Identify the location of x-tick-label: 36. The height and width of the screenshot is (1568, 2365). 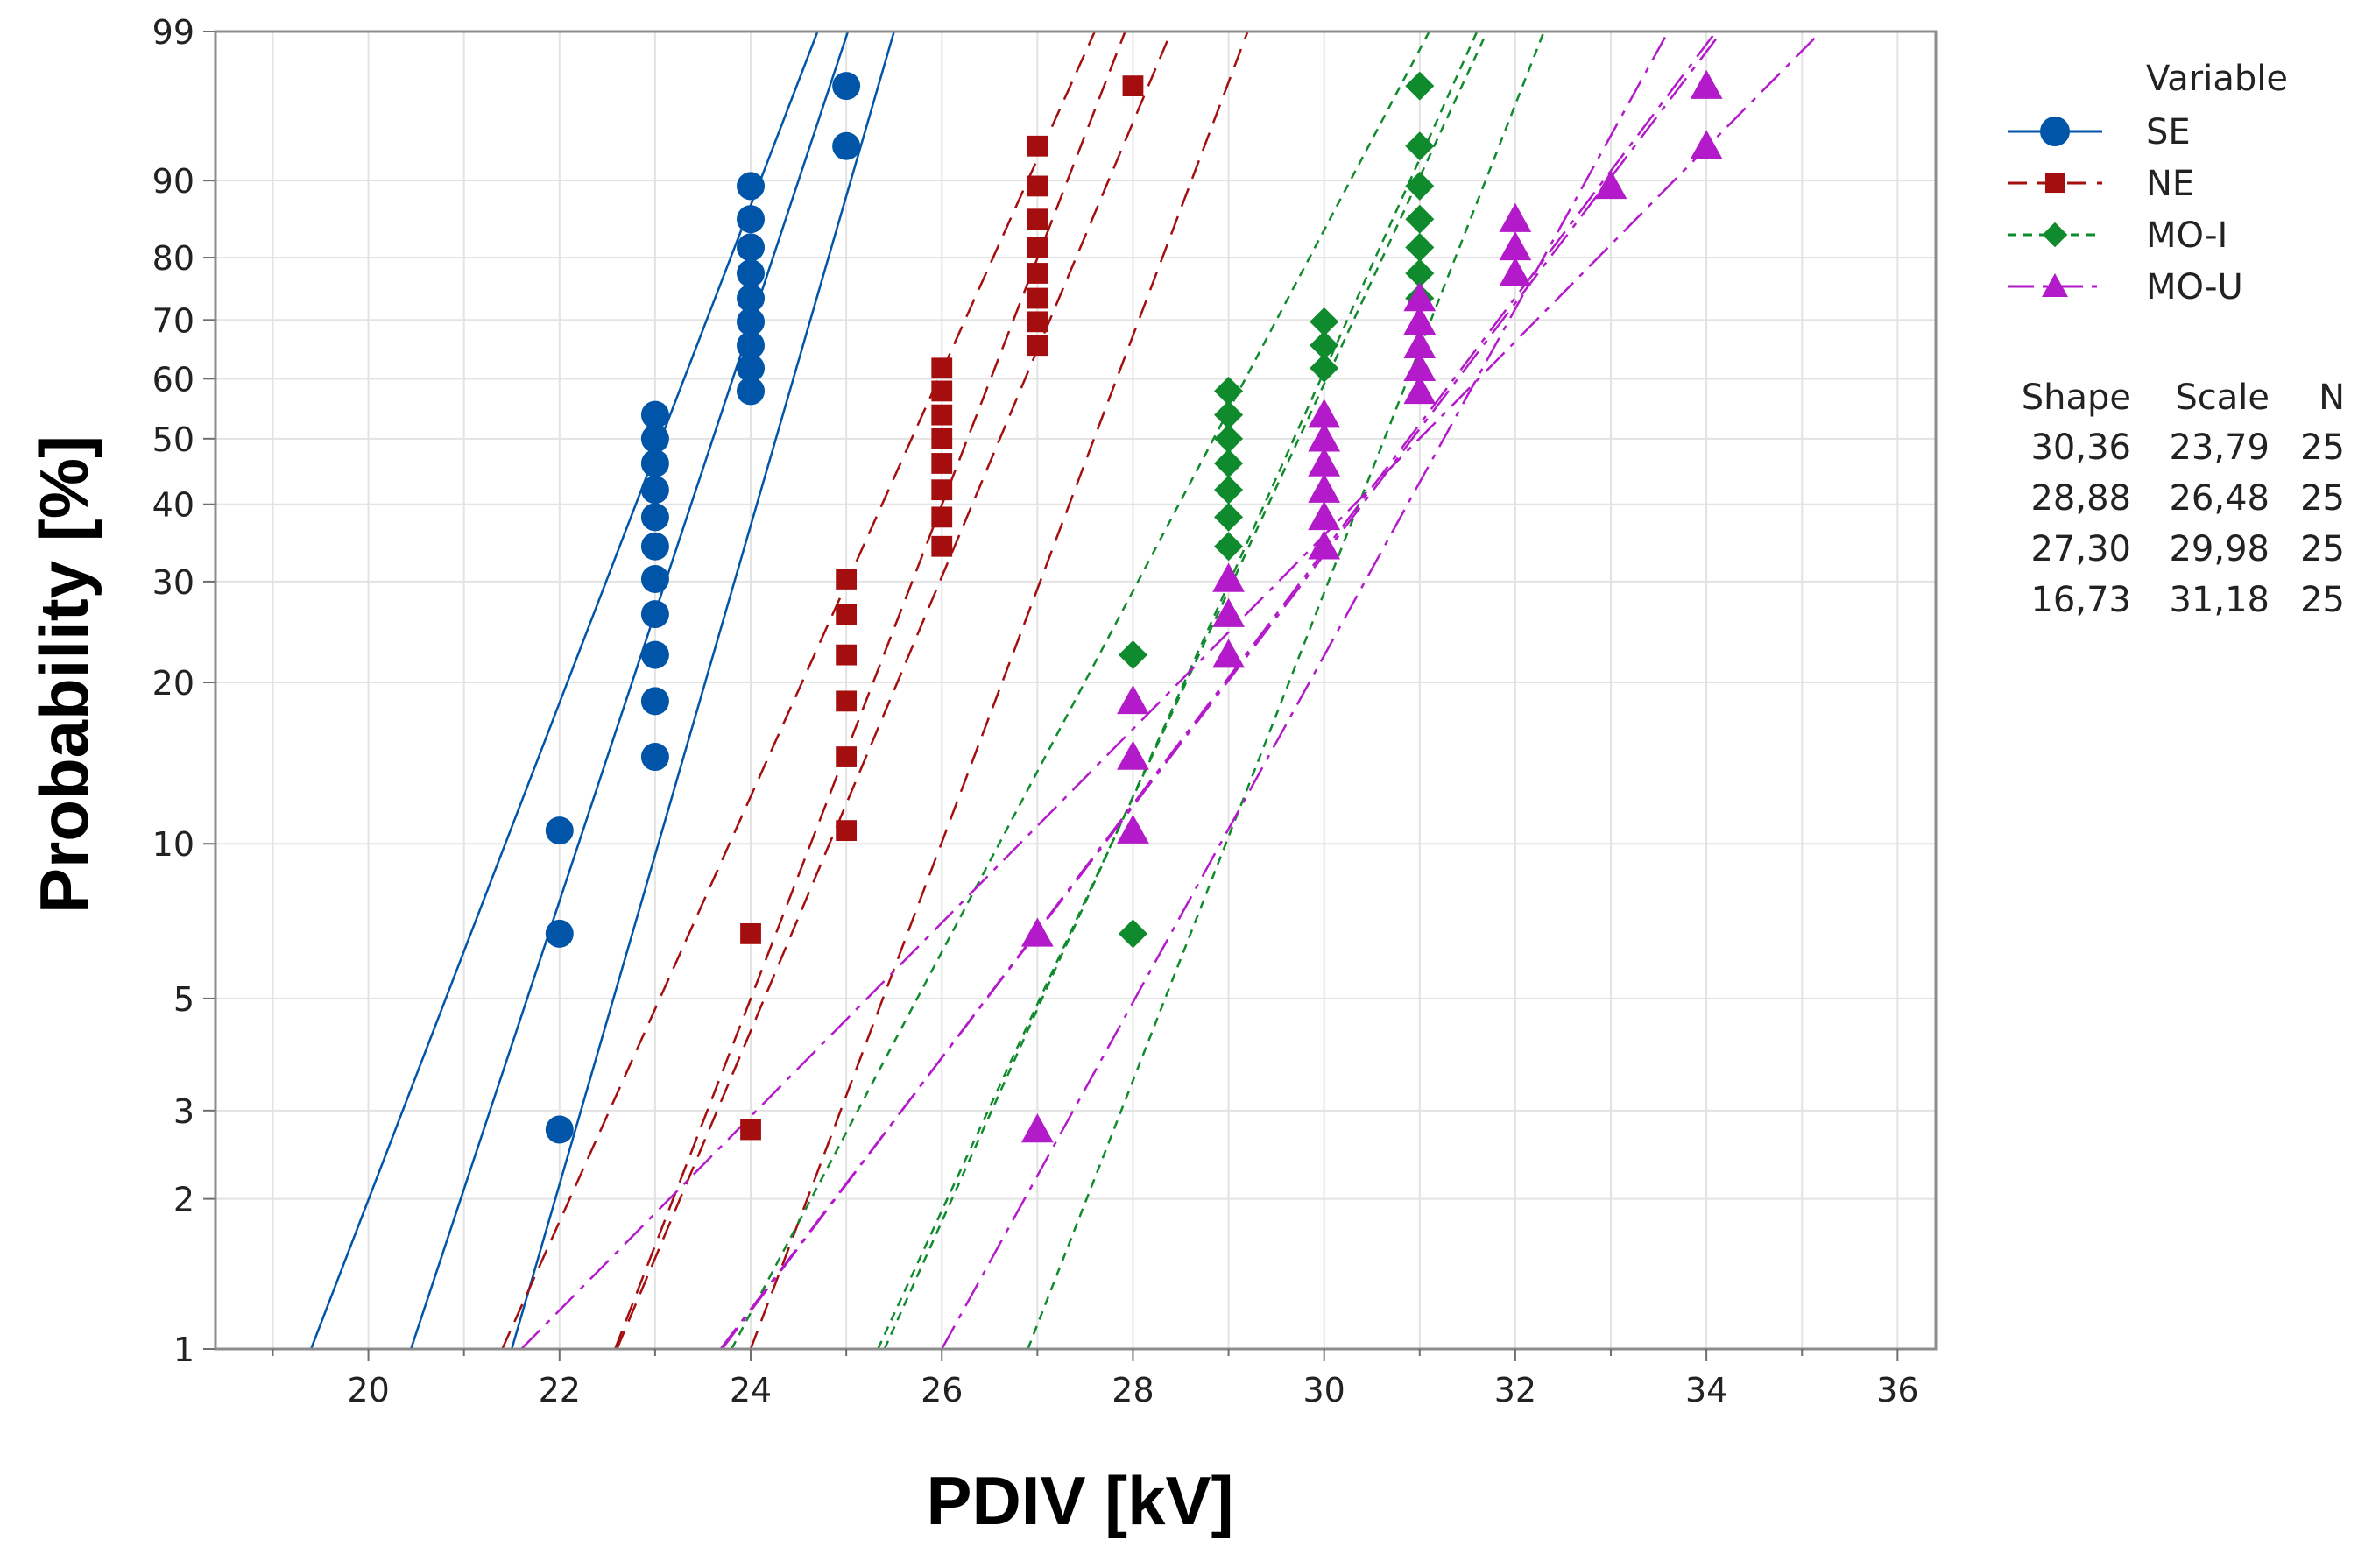
(1897, 1390).